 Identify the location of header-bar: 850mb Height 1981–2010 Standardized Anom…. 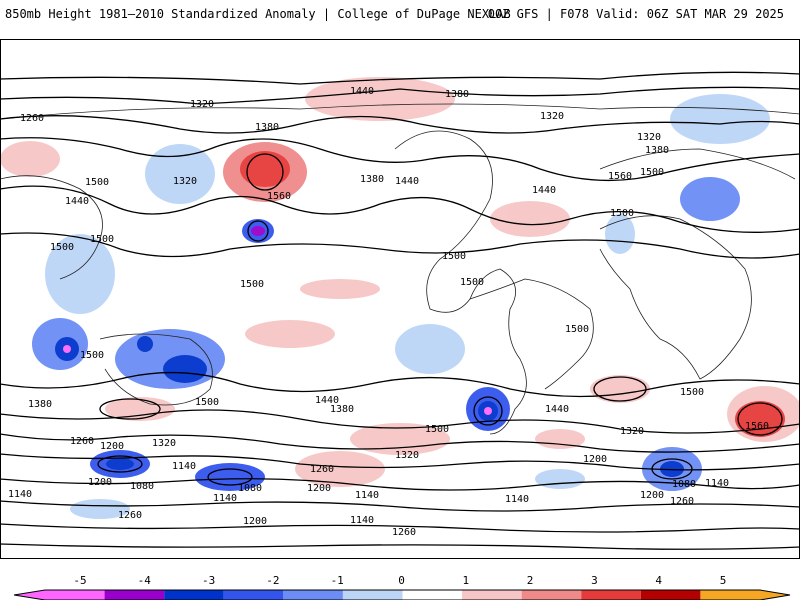
(400, 15).